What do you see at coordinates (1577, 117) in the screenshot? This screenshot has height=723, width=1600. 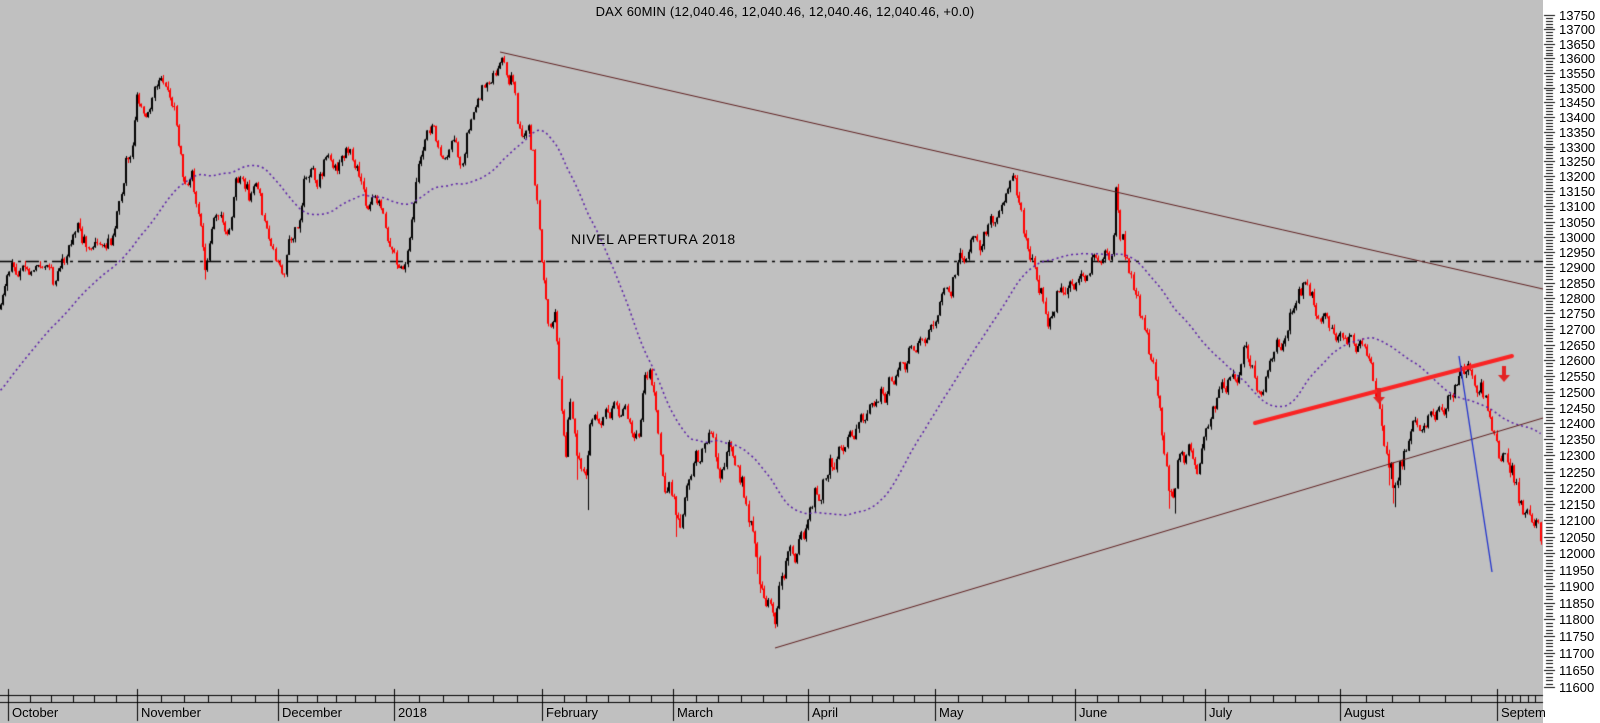 I see `y-tick-label: 13400` at bounding box center [1577, 117].